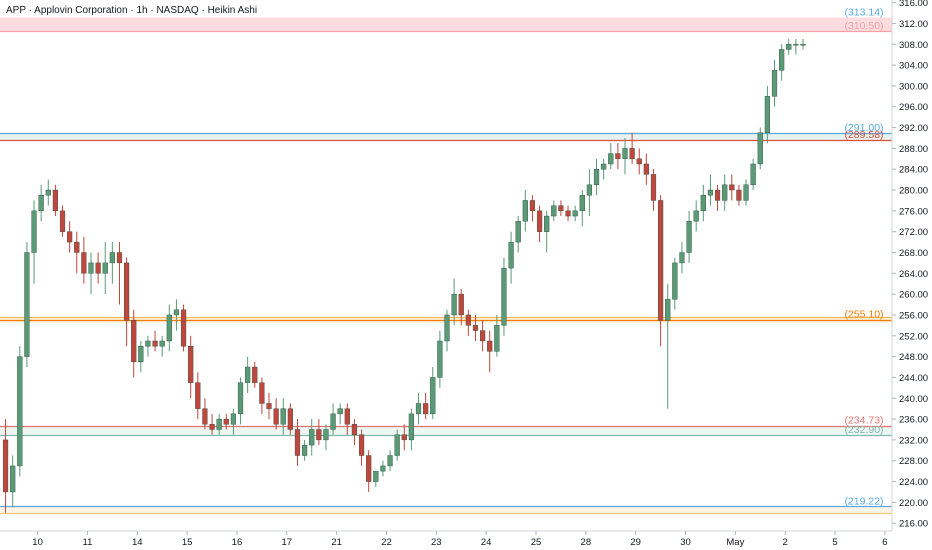 The image size is (932, 550). What do you see at coordinates (863, 315) in the screenshot?
I see `price-level-label: (255.10)` at bounding box center [863, 315].